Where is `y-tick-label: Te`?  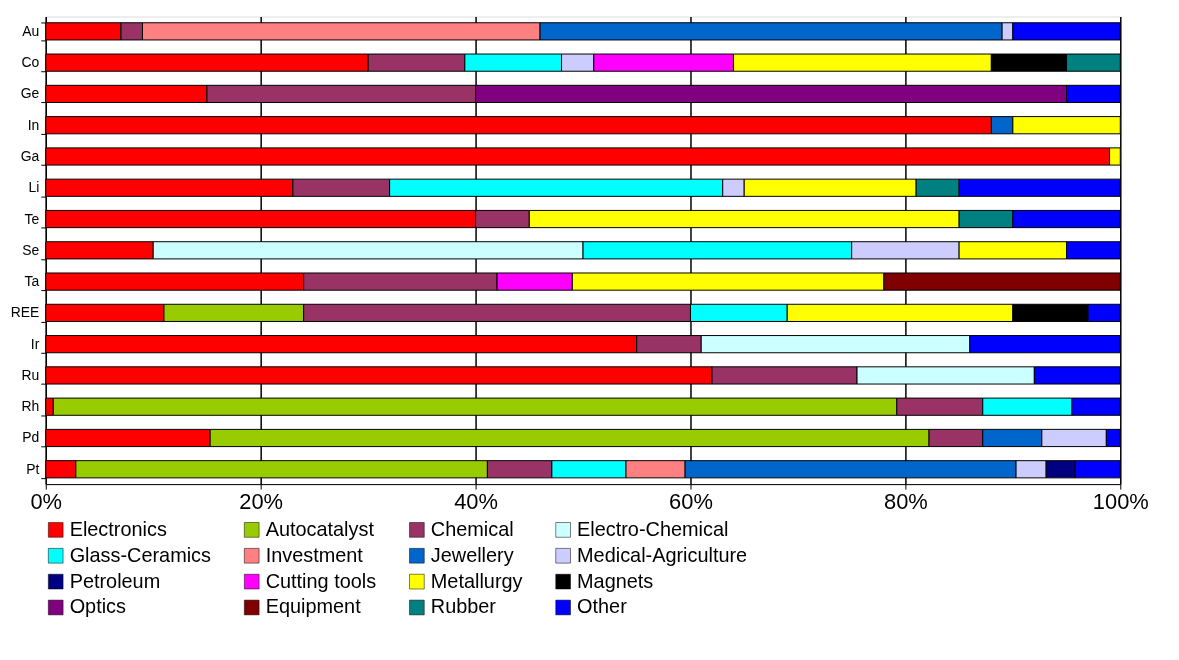 y-tick-label: Te is located at coordinates (32, 218).